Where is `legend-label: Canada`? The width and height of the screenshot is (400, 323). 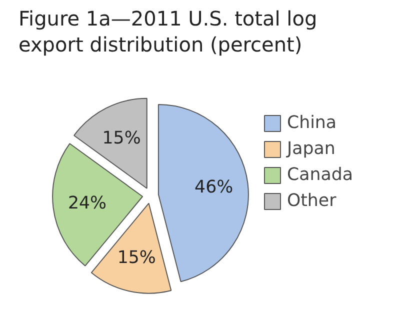 legend-label: Canada is located at coordinates (320, 175).